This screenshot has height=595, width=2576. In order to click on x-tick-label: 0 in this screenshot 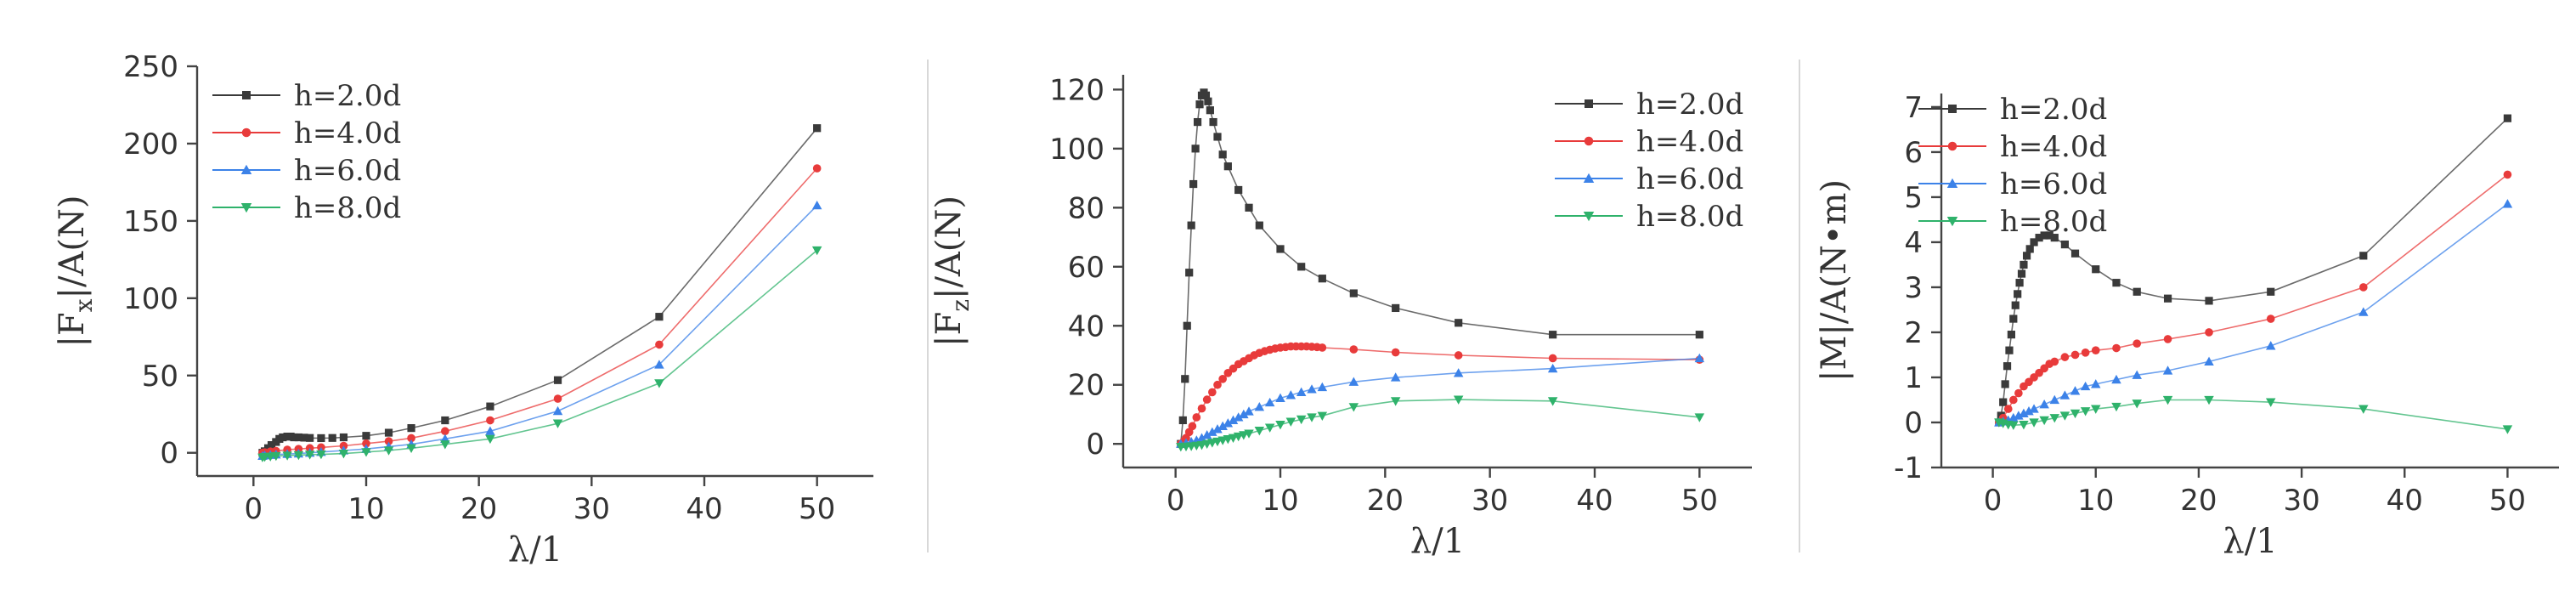, I will do `click(254, 509)`.